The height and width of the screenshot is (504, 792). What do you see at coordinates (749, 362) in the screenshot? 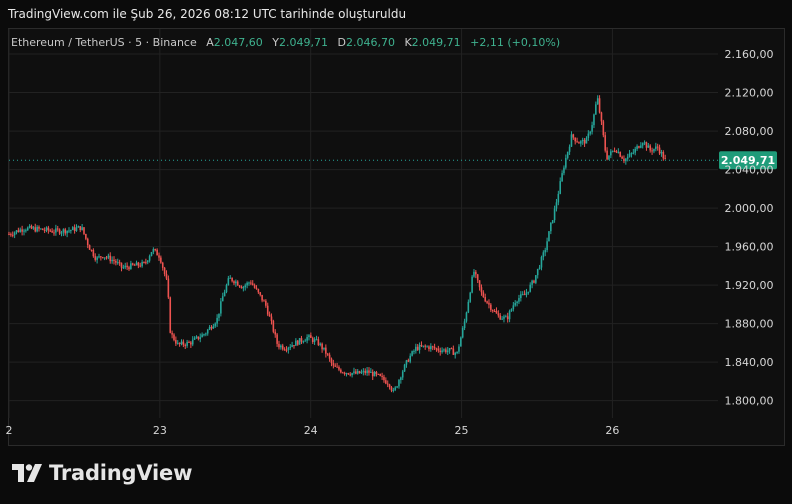
I see `price-tick-label: 1.840,00` at bounding box center [749, 362].